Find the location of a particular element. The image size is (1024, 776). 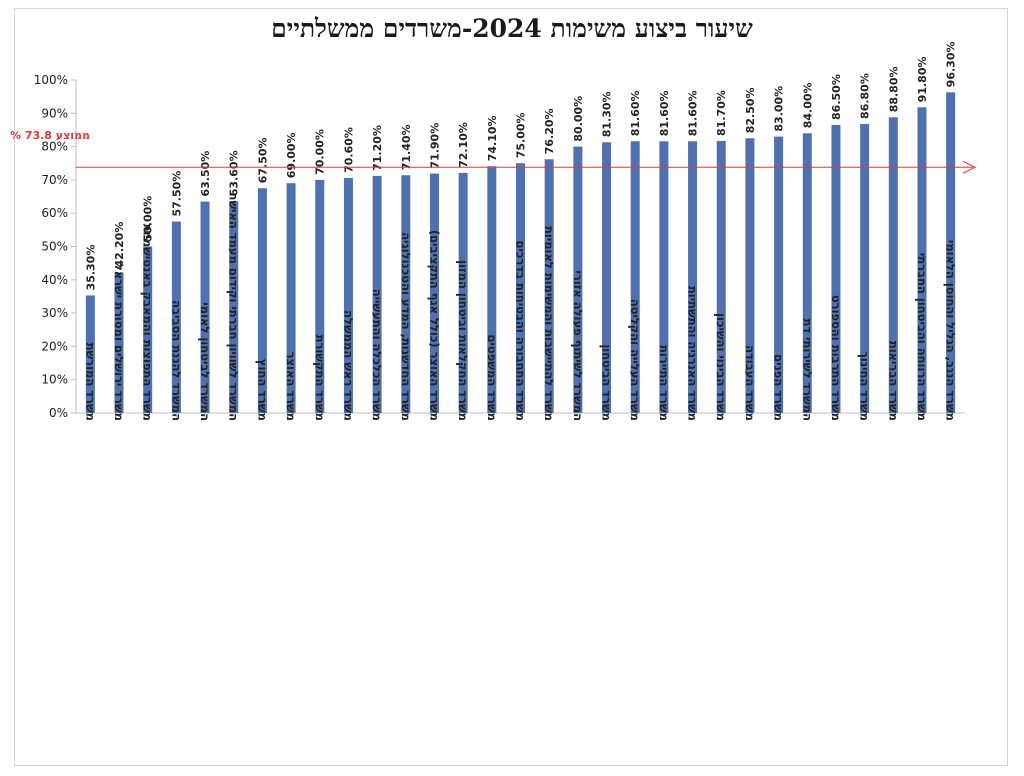

category-label: משרד התקשורת is located at coordinates (320, 378).